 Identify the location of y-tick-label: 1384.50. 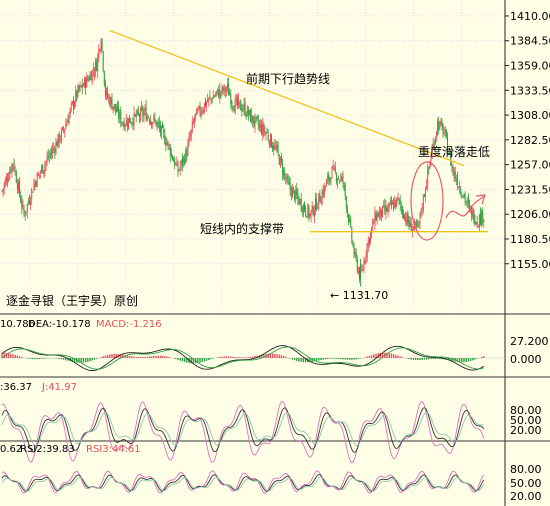
(530, 41).